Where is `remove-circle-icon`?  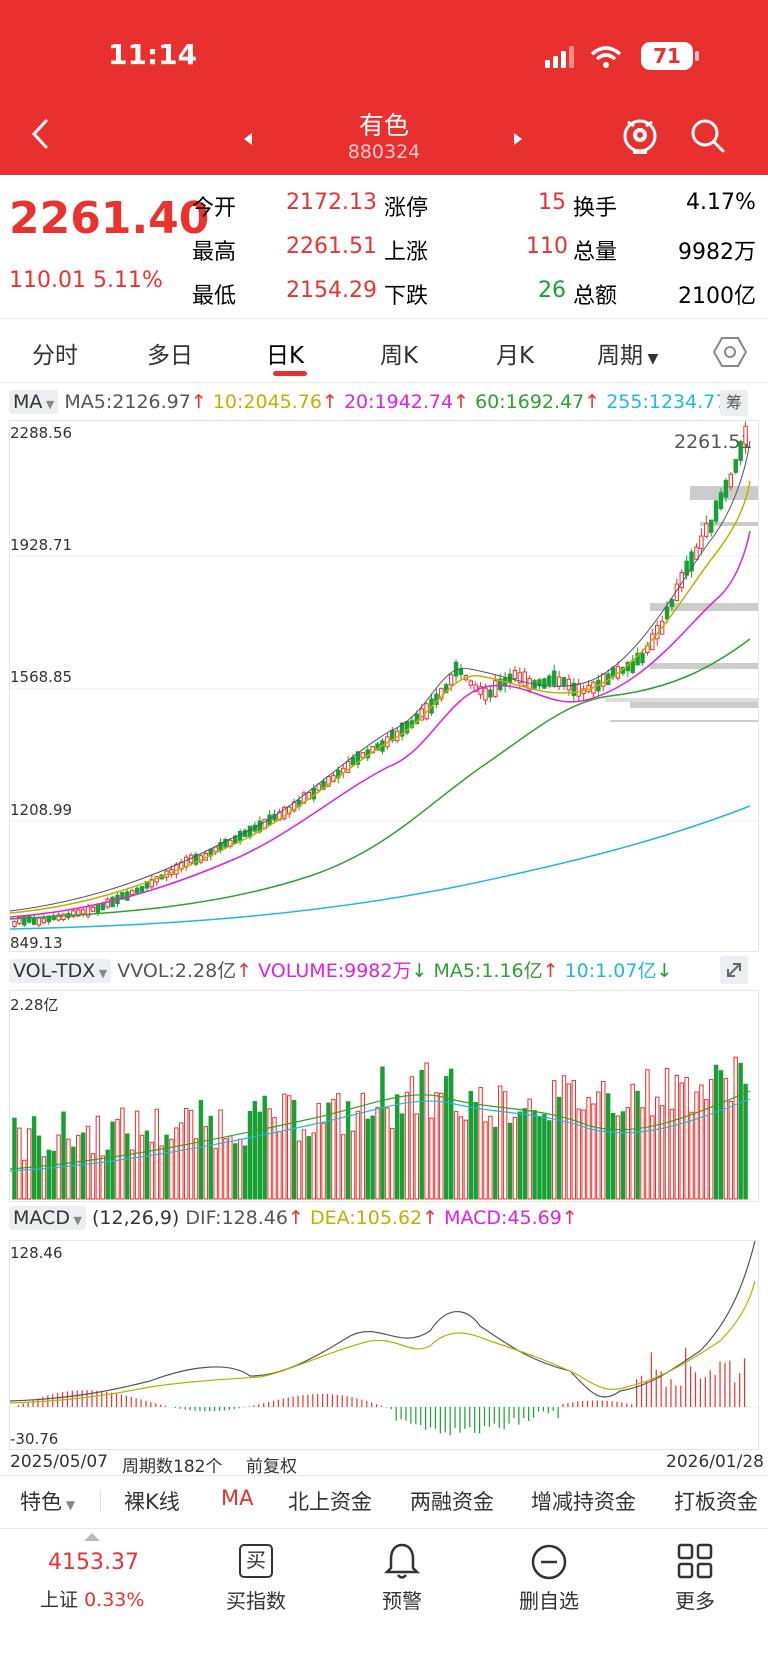 remove-circle-icon is located at coordinates (549, 1562).